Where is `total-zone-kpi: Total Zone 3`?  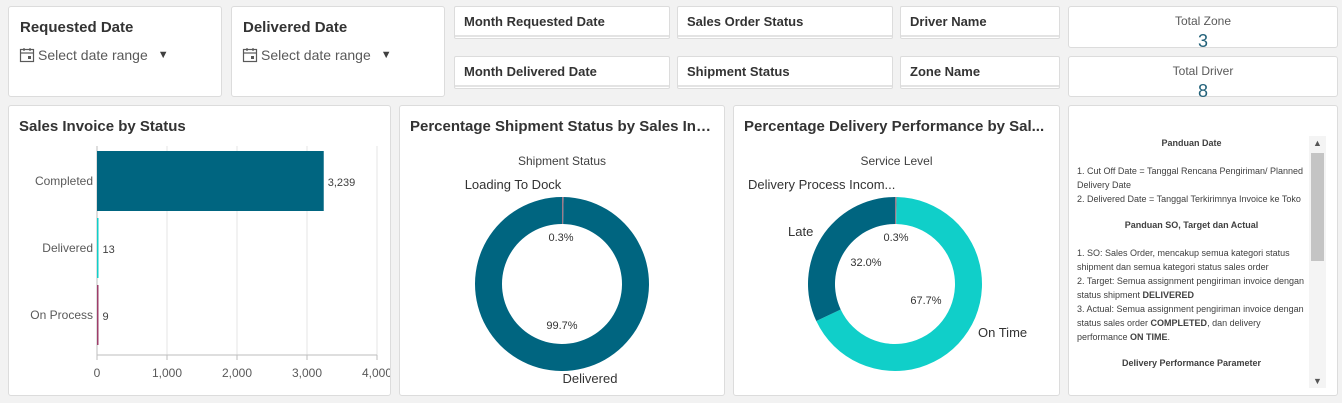
total-zone-kpi: Total Zone 3 is located at coordinates (1203, 28).